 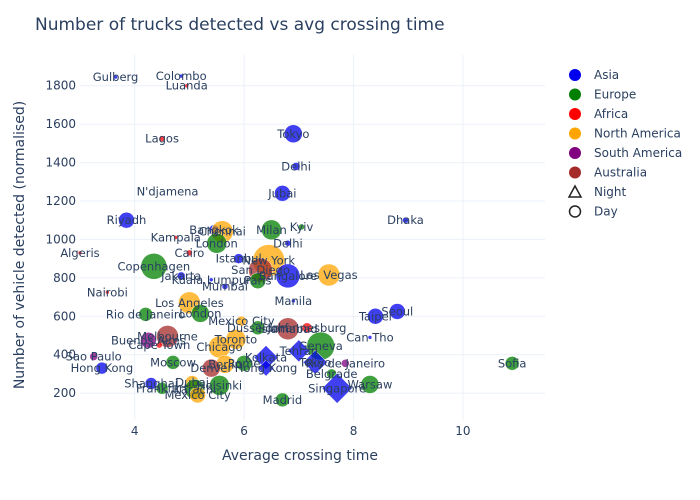 I want to click on legend-item: Europe, so click(x=602, y=95).